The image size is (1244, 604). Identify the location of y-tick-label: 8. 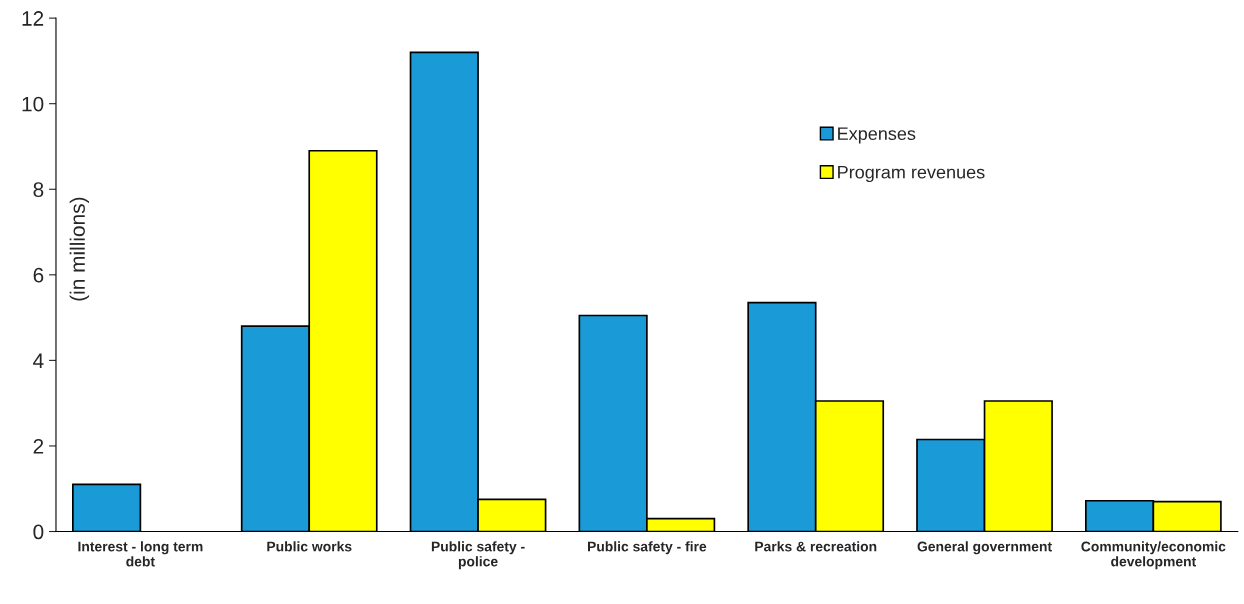
(38, 190).